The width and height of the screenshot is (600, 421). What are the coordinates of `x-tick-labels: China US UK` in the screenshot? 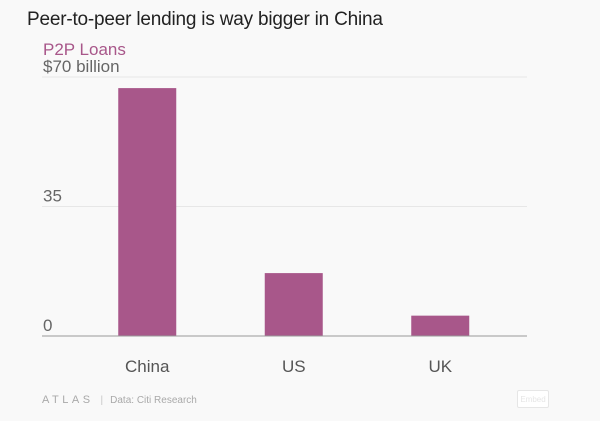 It's located at (289, 366).